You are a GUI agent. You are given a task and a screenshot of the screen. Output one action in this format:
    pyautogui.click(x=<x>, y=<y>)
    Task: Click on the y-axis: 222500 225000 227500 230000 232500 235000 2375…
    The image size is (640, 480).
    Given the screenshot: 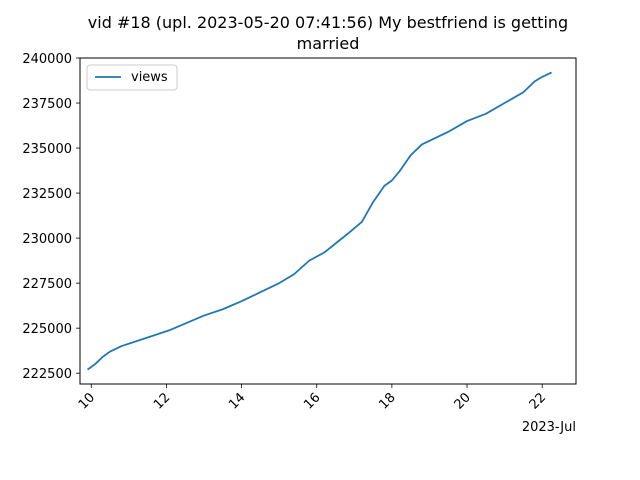 What is the action you would take?
    pyautogui.click(x=51, y=217)
    